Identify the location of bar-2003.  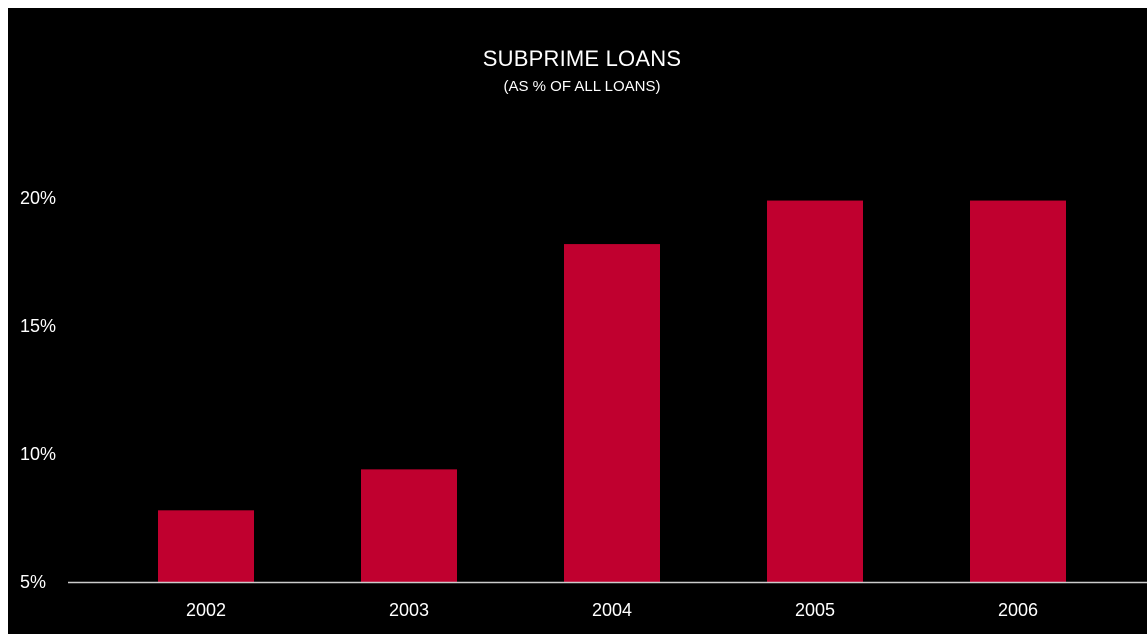
(409, 525).